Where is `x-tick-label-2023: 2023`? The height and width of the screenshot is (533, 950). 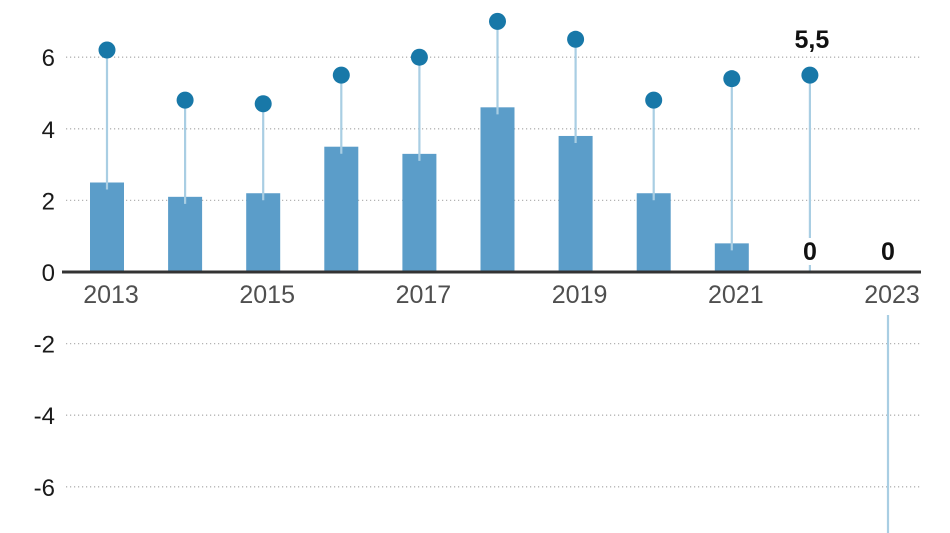
x-tick-label-2023: 2023 is located at coordinates (892, 295).